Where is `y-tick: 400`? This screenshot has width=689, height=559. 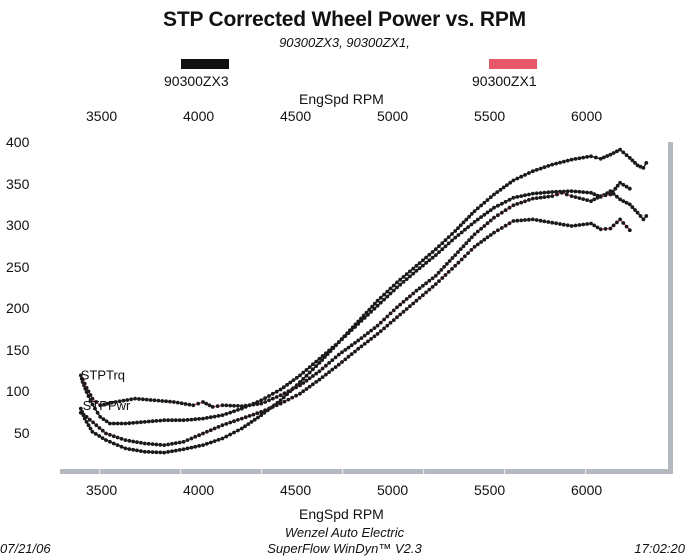 y-tick: 400 is located at coordinates (18, 142).